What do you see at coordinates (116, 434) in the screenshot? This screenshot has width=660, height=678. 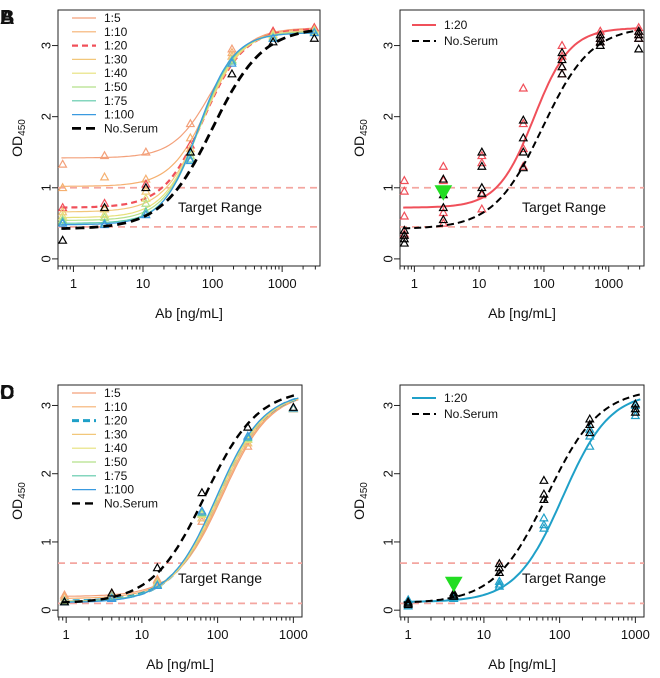 I see `legend-label: 1:30` at bounding box center [116, 434].